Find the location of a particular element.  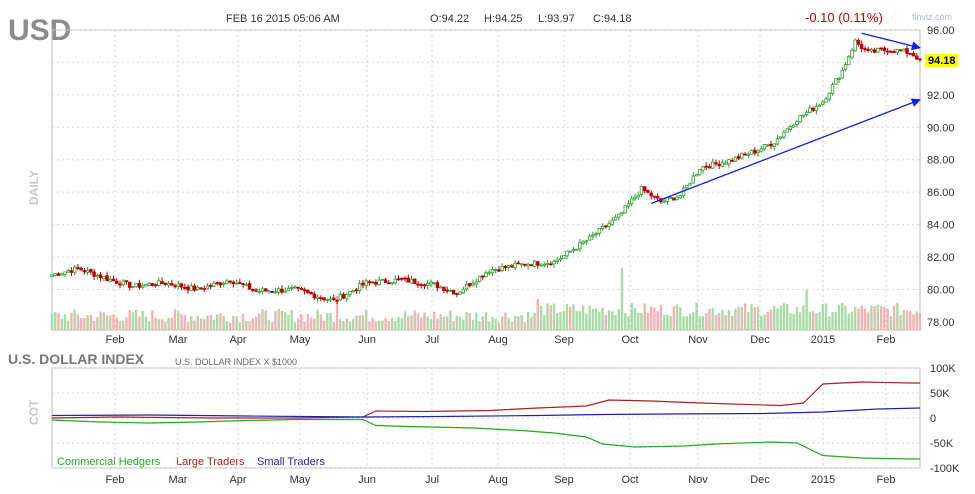

price-tick-label: 84.00 is located at coordinates (941, 226).